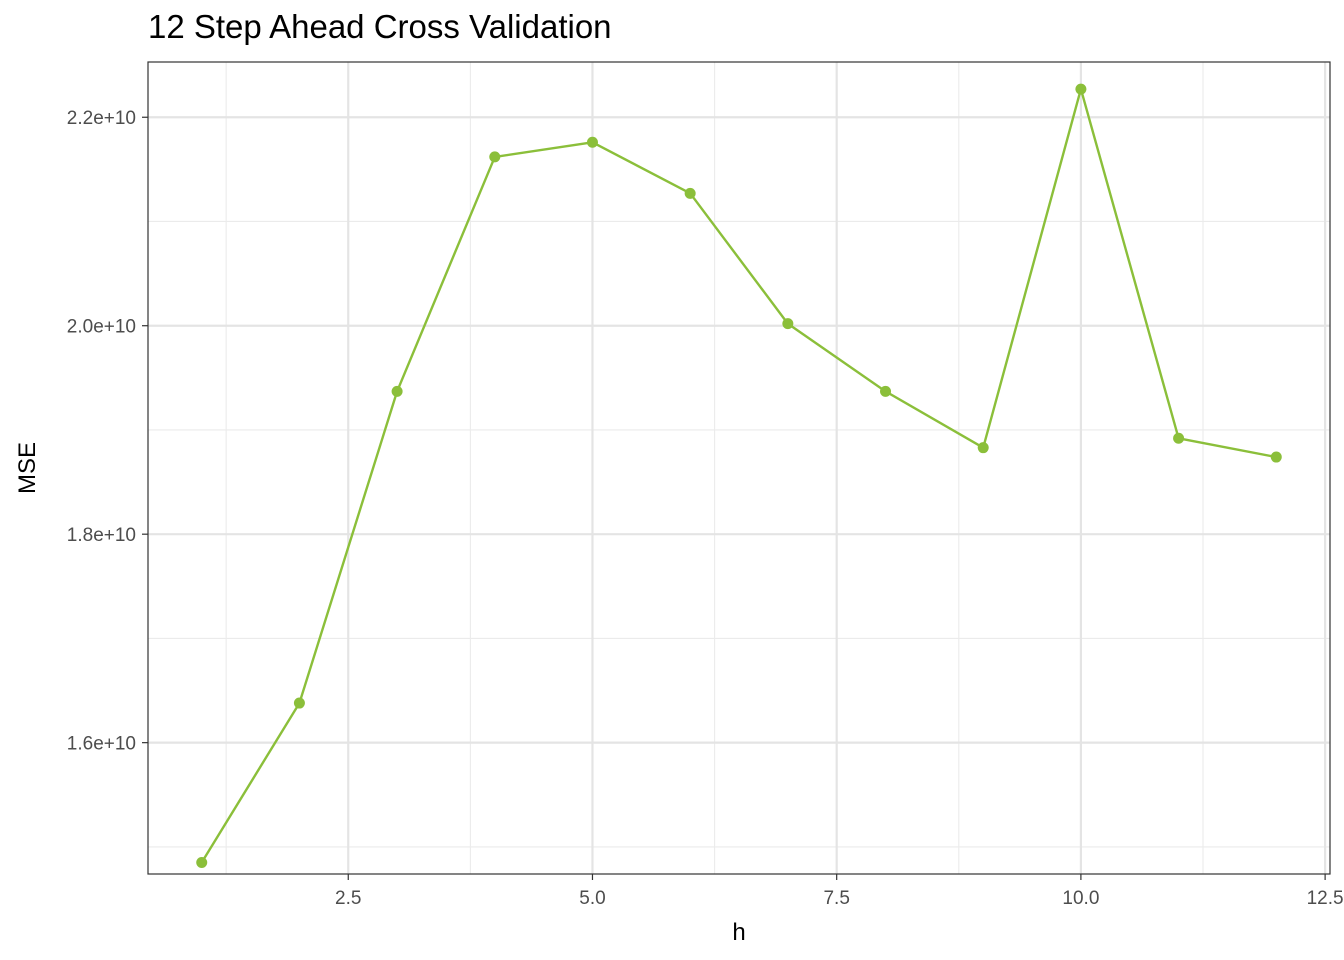 Image resolution: width=1344 pixels, height=960 pixels. What do you see at coordinates (101, 535) in the screenshot?
I see `y-tick-label: 1.8e+10` at bounding box center [101, 535].